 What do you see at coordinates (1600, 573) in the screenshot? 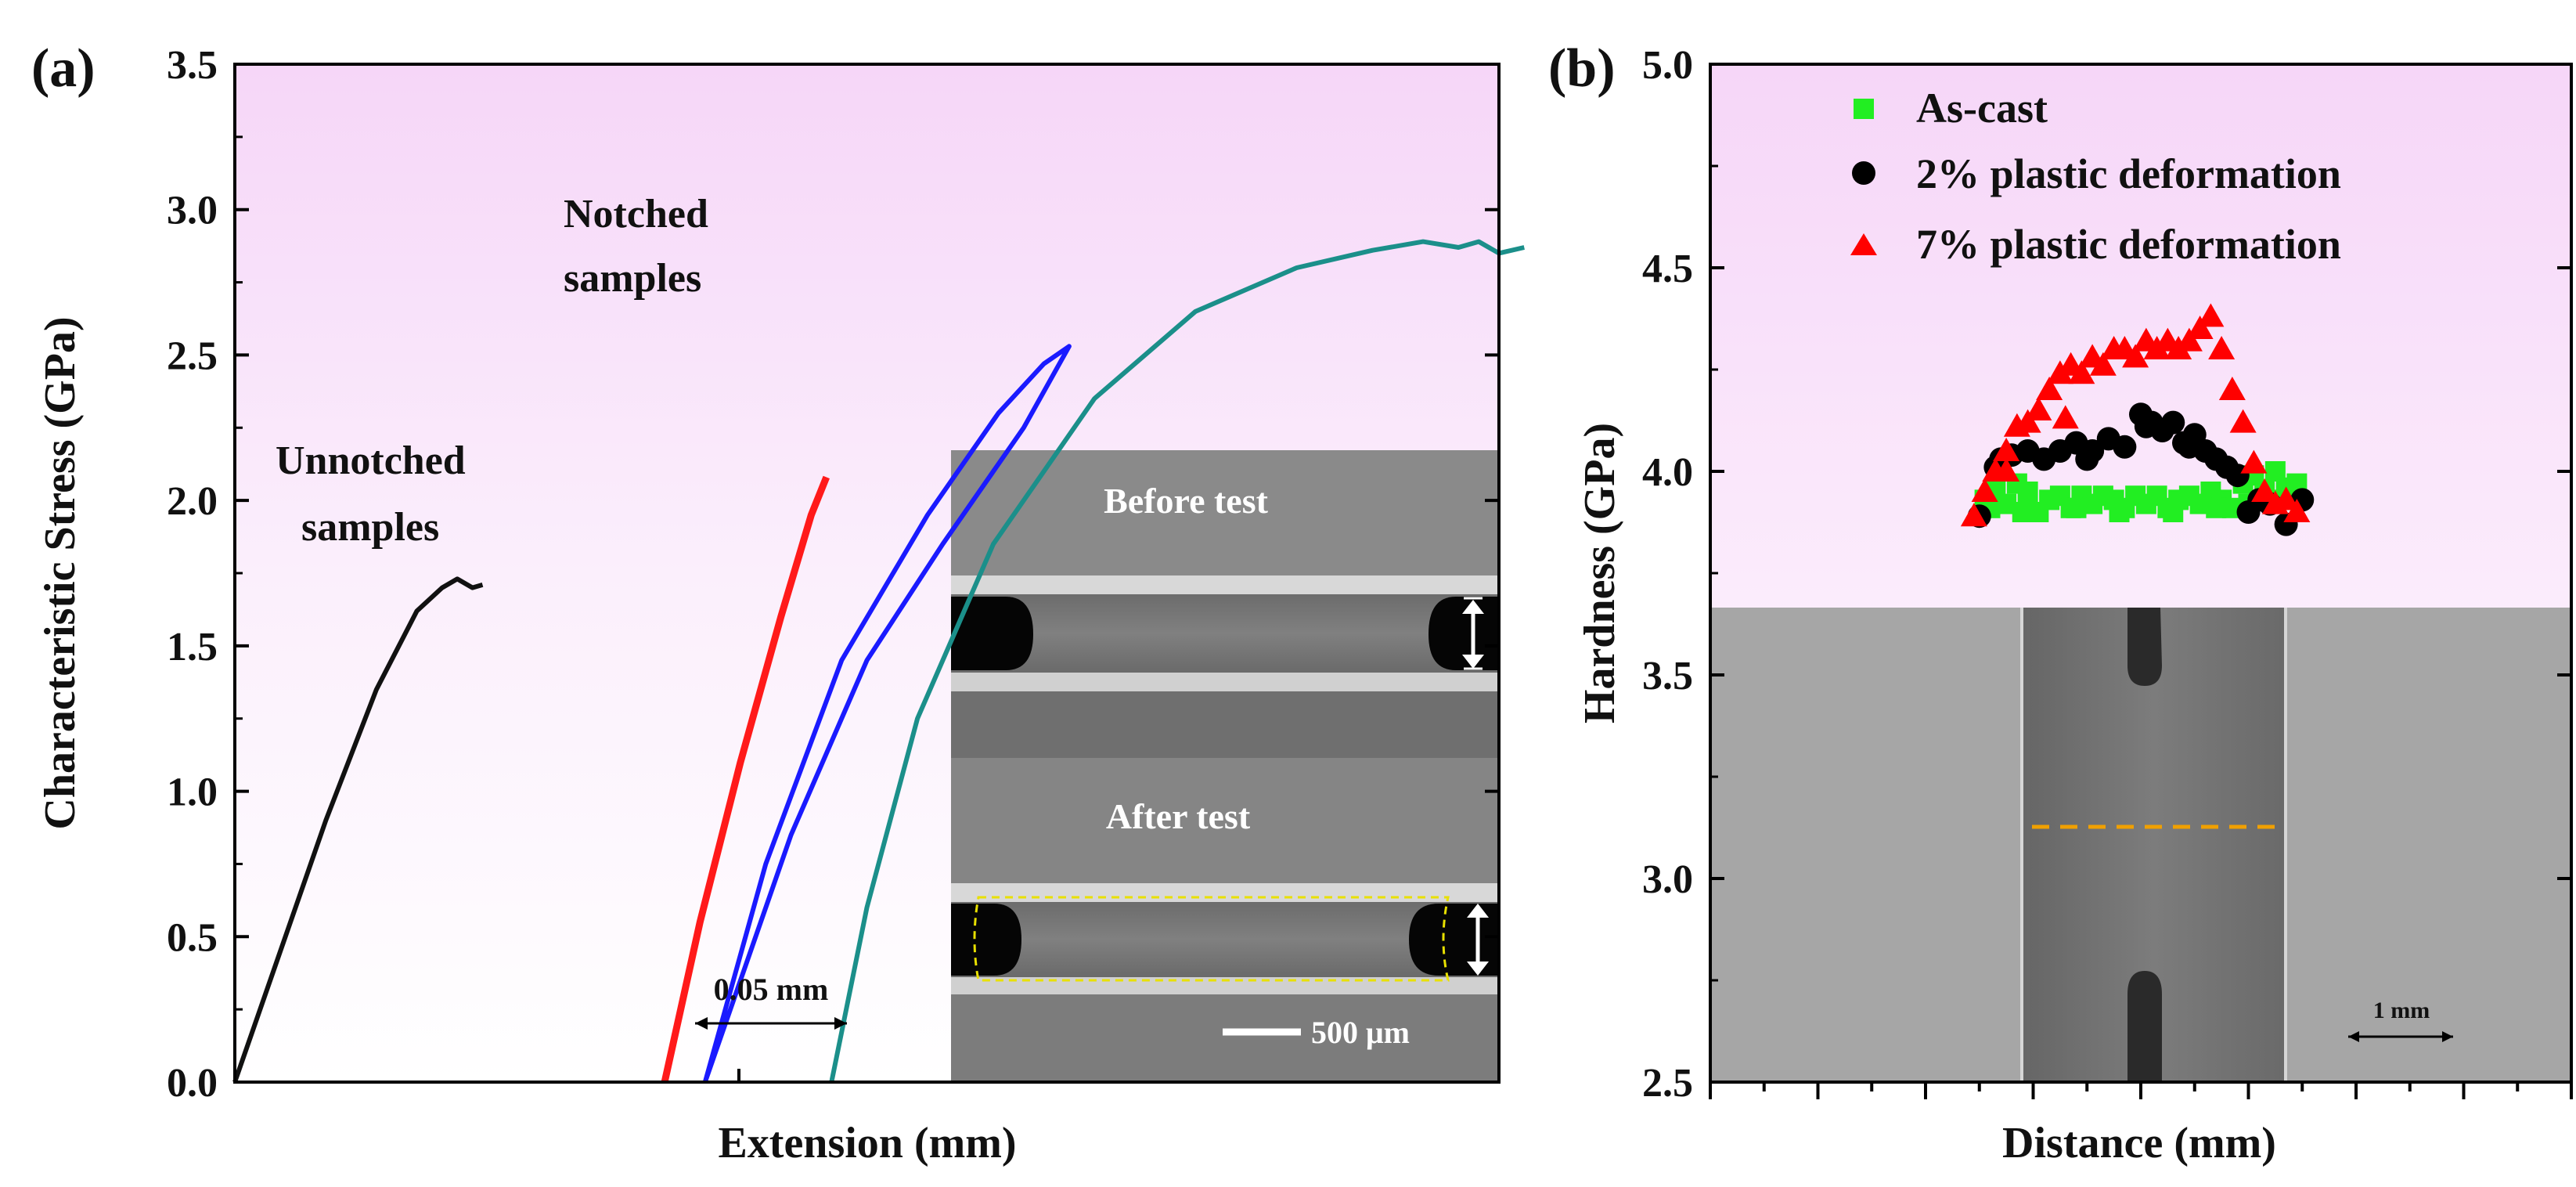
I see `plot-b-ylabel: Hardness (GPa)` at bounding box center [1600, 573].